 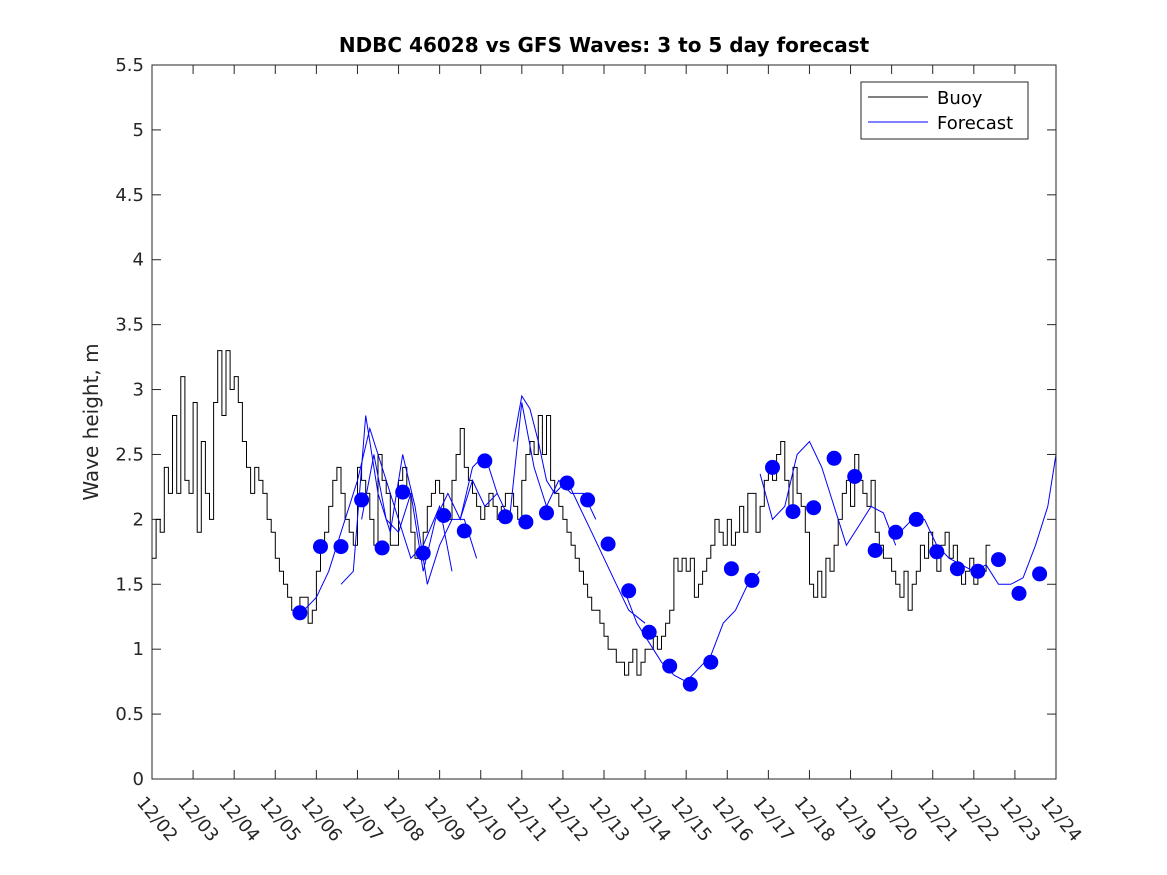 I want to click on y-tick-label: 1.5, so click(x=129, y=584).